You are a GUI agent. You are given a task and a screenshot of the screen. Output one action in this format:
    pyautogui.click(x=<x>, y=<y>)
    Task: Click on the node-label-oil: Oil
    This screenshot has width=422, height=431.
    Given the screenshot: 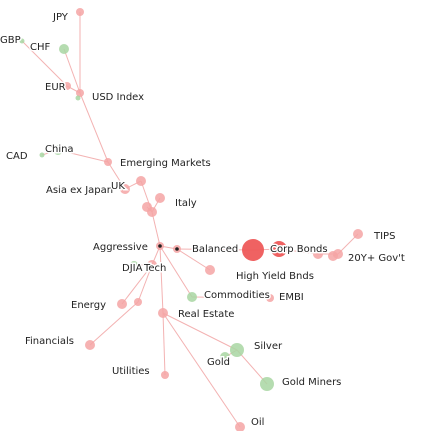 What is the action you would take?
    pyautogui.click(x=257, y=422)
    